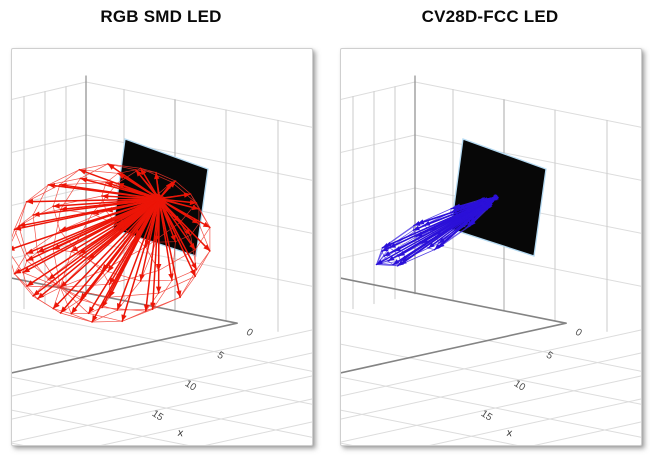 The height and width of the screenshot is (456, 650). Describe the element at coordinates (490, 16) in the screenshot. I see `plot-title-cv28d-fcc-led: CV28D-FCC LED` at that location.